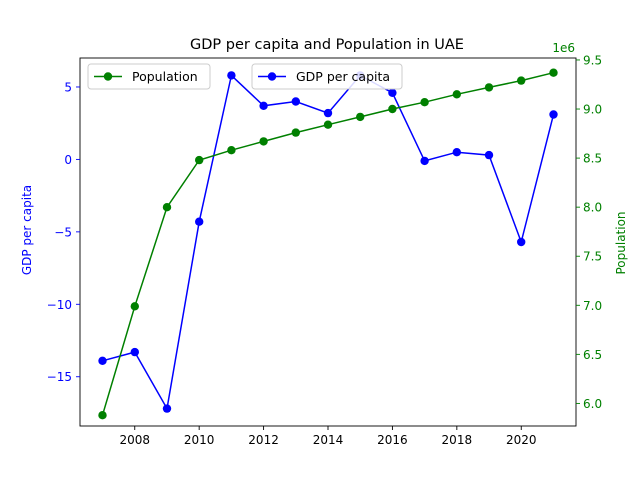 The height and width of the screenshot is (484, 640). I want to click on left-axis-label: GDP per capita, so click(27, 230).